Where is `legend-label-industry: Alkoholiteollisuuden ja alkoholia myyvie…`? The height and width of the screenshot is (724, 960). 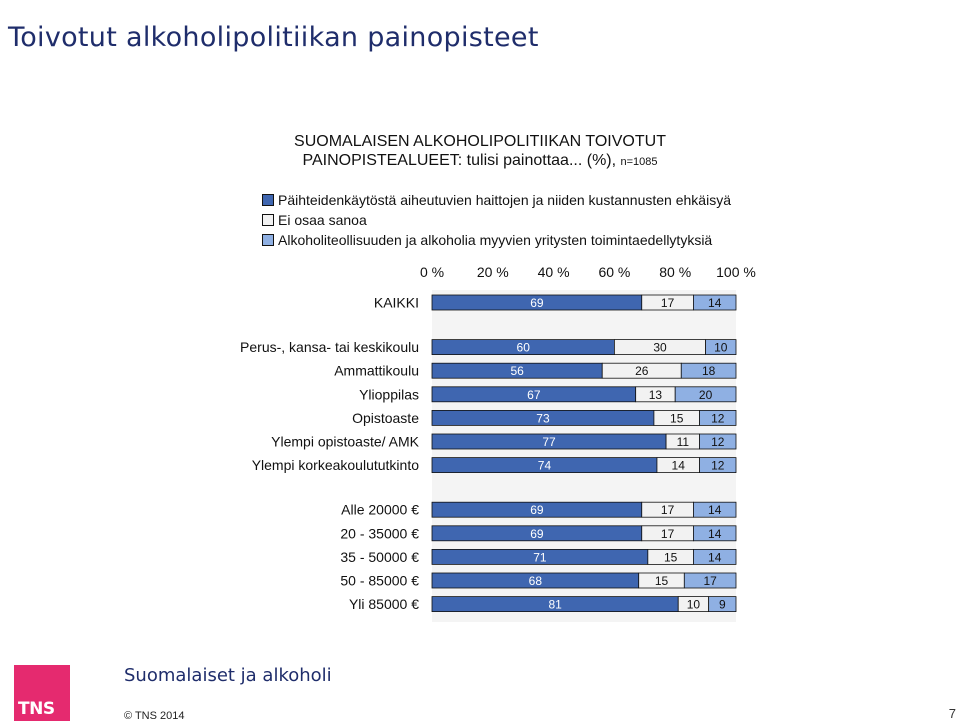
legend-label-industry: Alkoholiteollisuuden ja alkoholia myyvie… is located at coordinates (495, 240).